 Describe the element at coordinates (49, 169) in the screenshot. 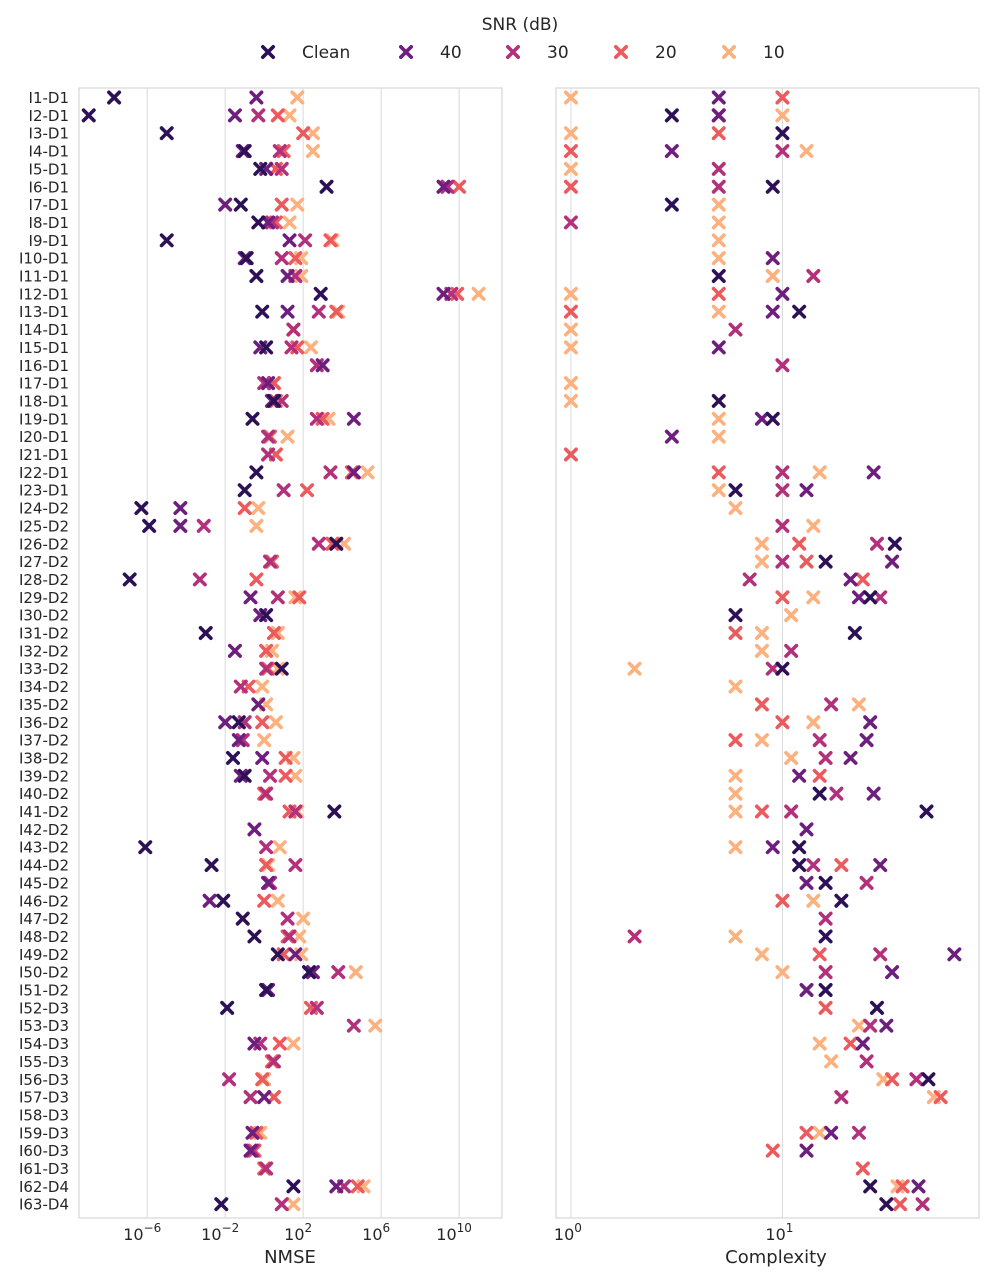

I see `y-tick-label: I5-D1` at that location.